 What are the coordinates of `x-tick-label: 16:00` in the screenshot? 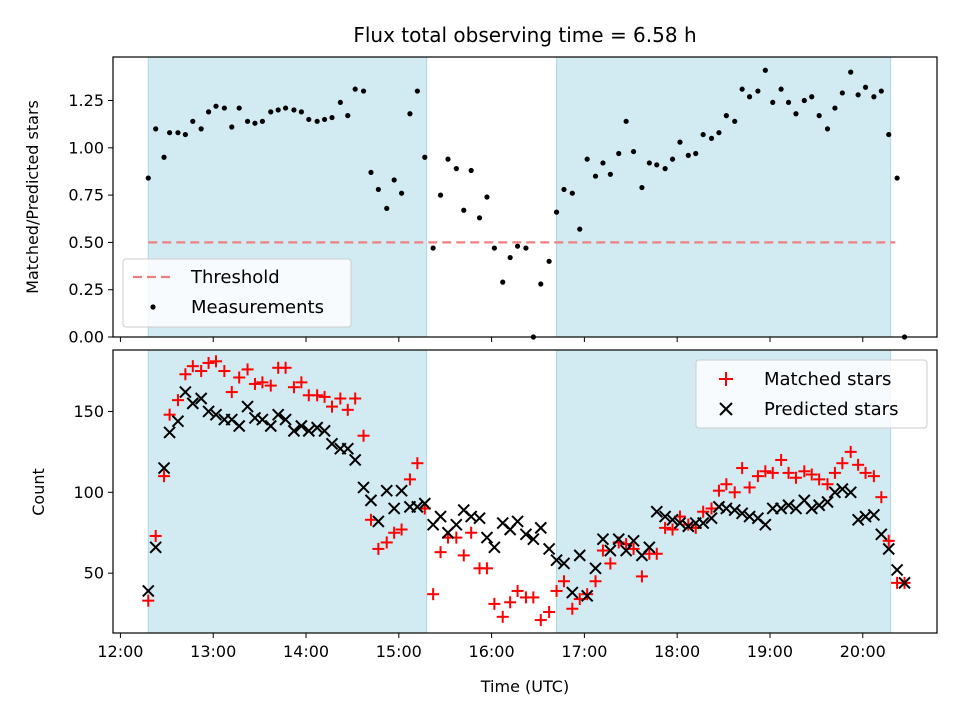 It's located at (492, 651).